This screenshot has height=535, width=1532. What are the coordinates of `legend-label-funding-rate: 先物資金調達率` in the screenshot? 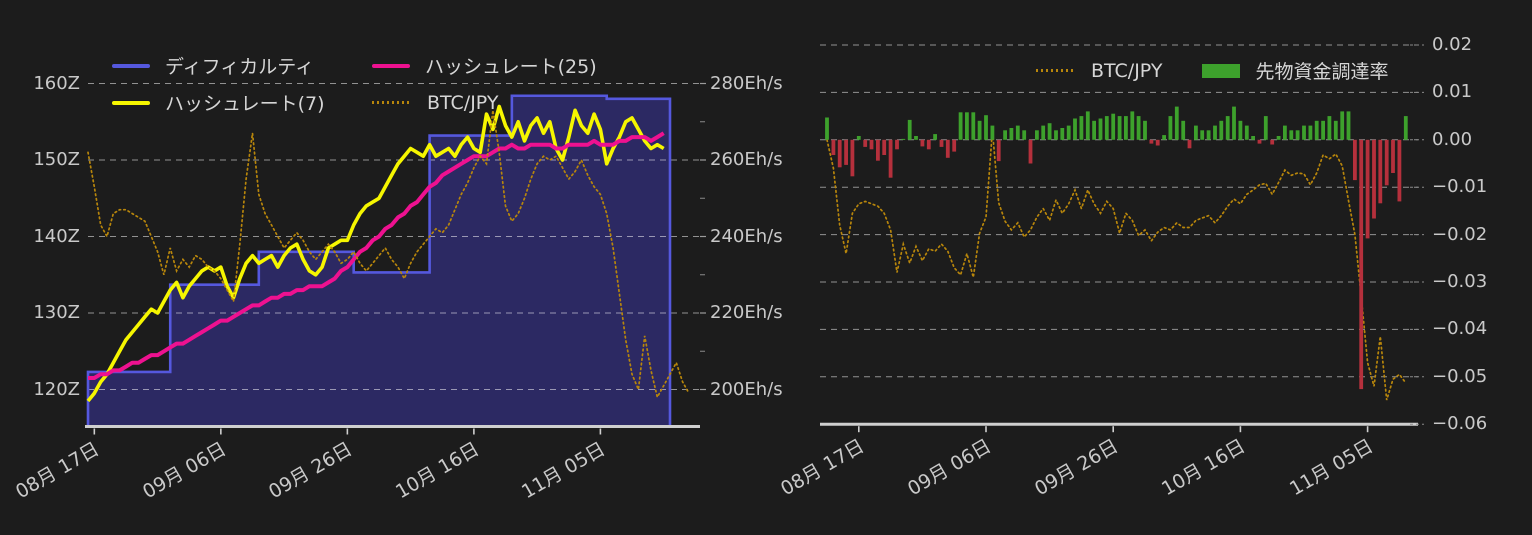 It's located at (1322, 72).